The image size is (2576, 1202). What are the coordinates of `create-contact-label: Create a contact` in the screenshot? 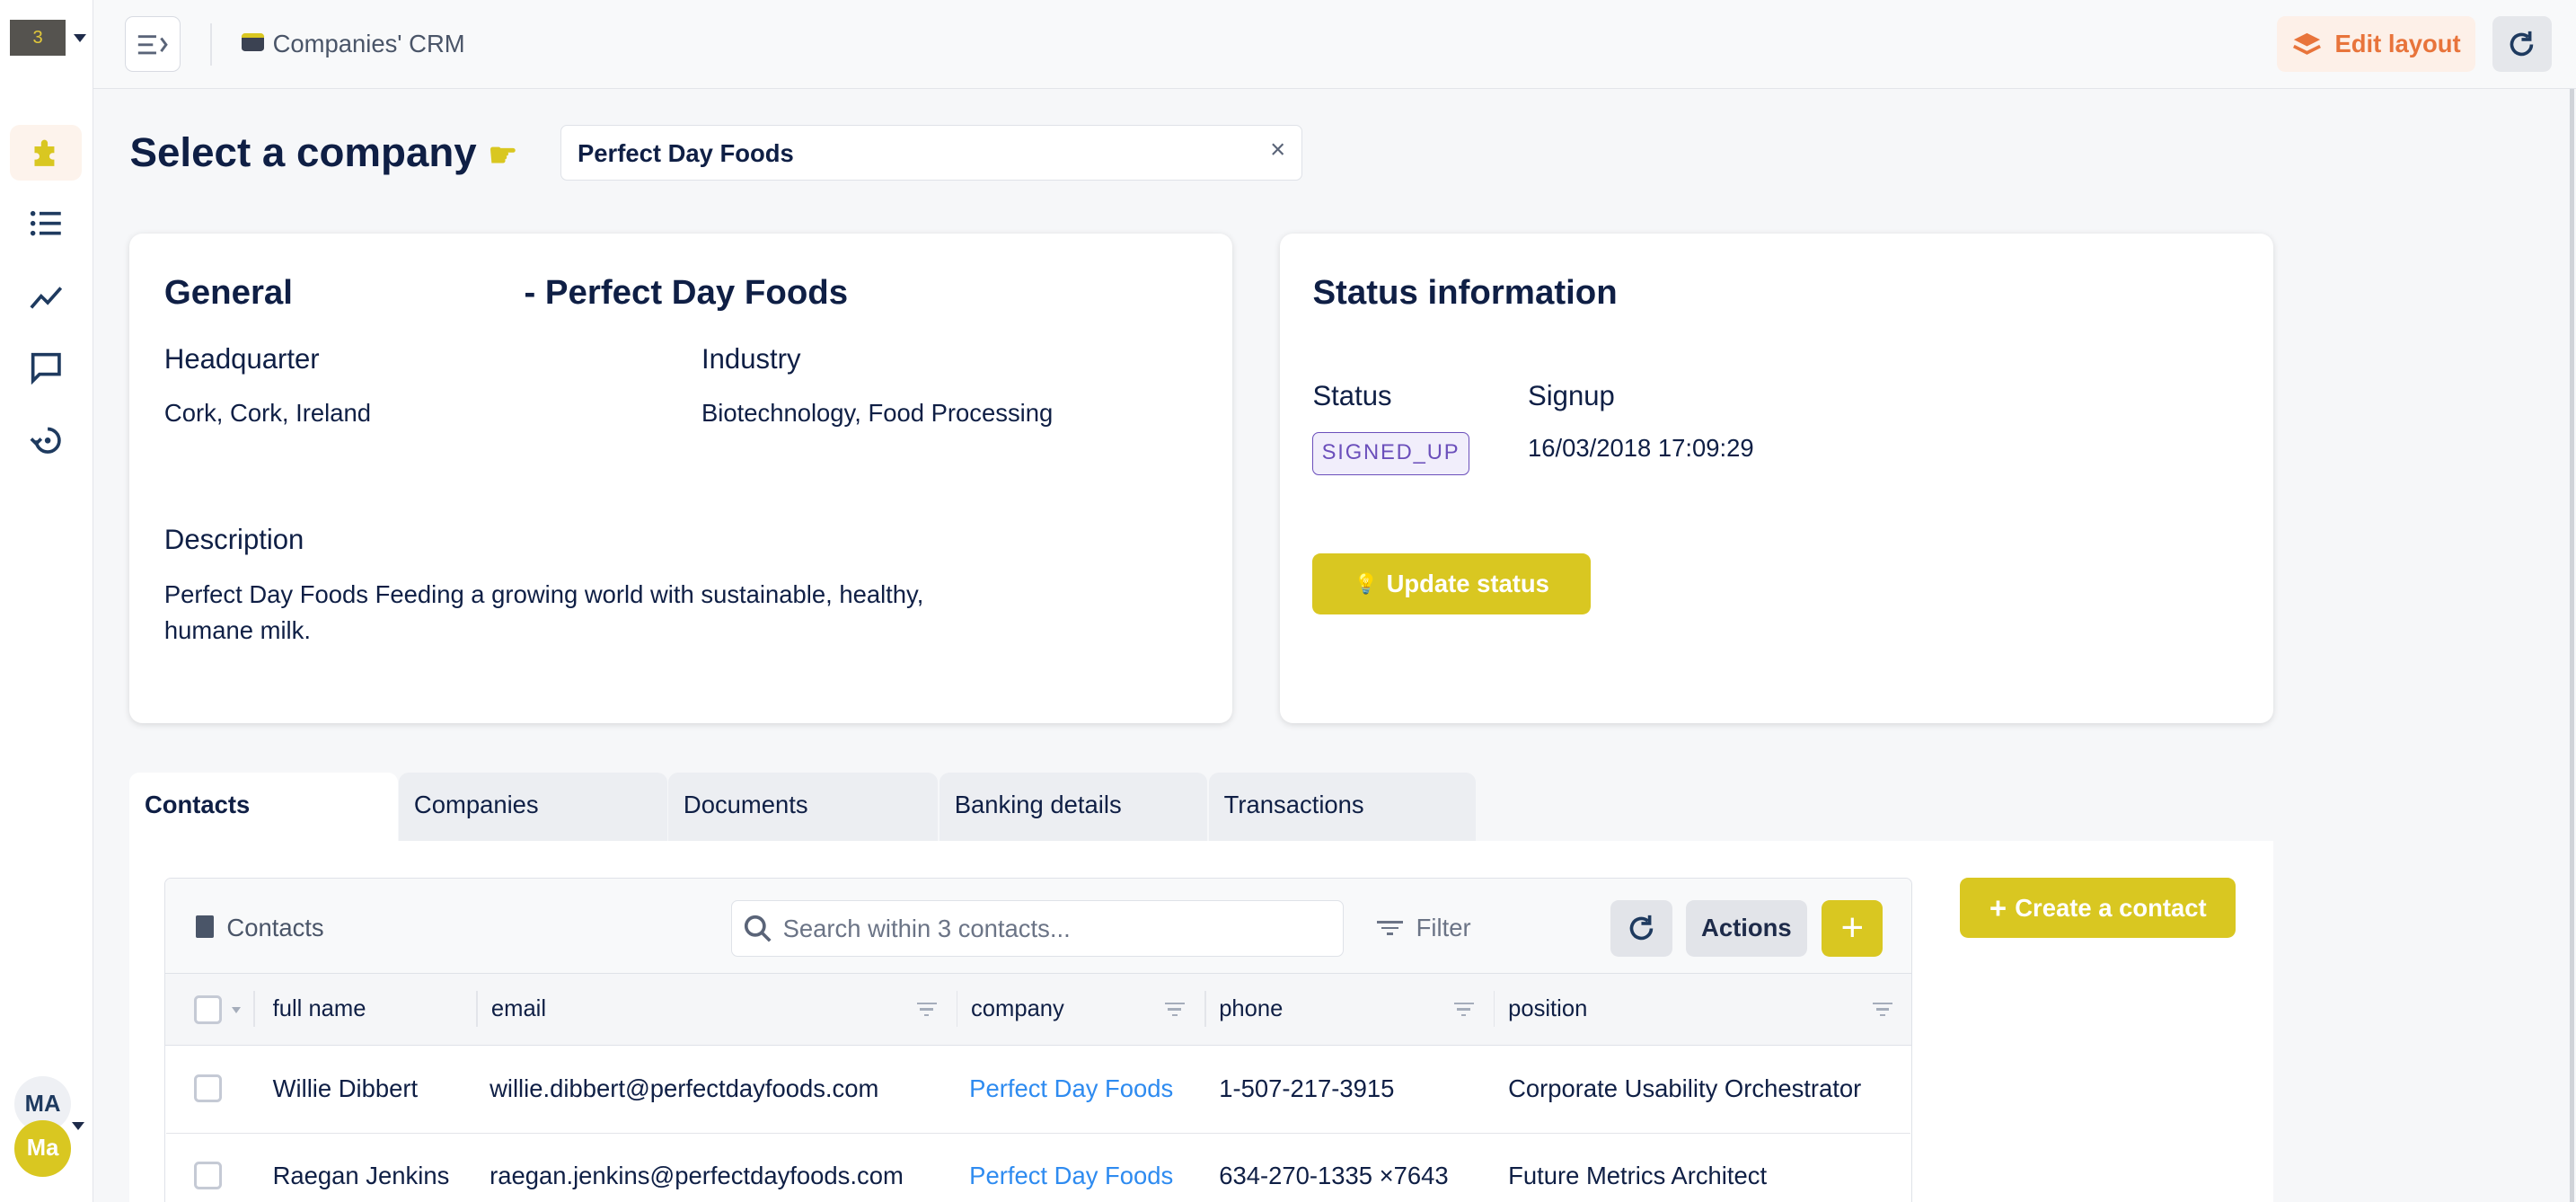 It's located at (2111, 907).